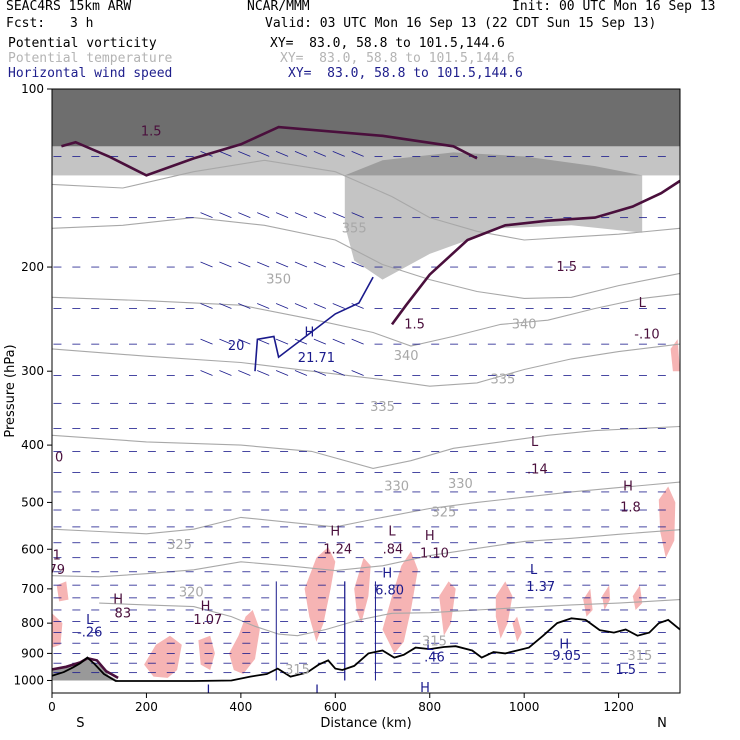  I want to click on field-label-15: 330, so click(396, 487).